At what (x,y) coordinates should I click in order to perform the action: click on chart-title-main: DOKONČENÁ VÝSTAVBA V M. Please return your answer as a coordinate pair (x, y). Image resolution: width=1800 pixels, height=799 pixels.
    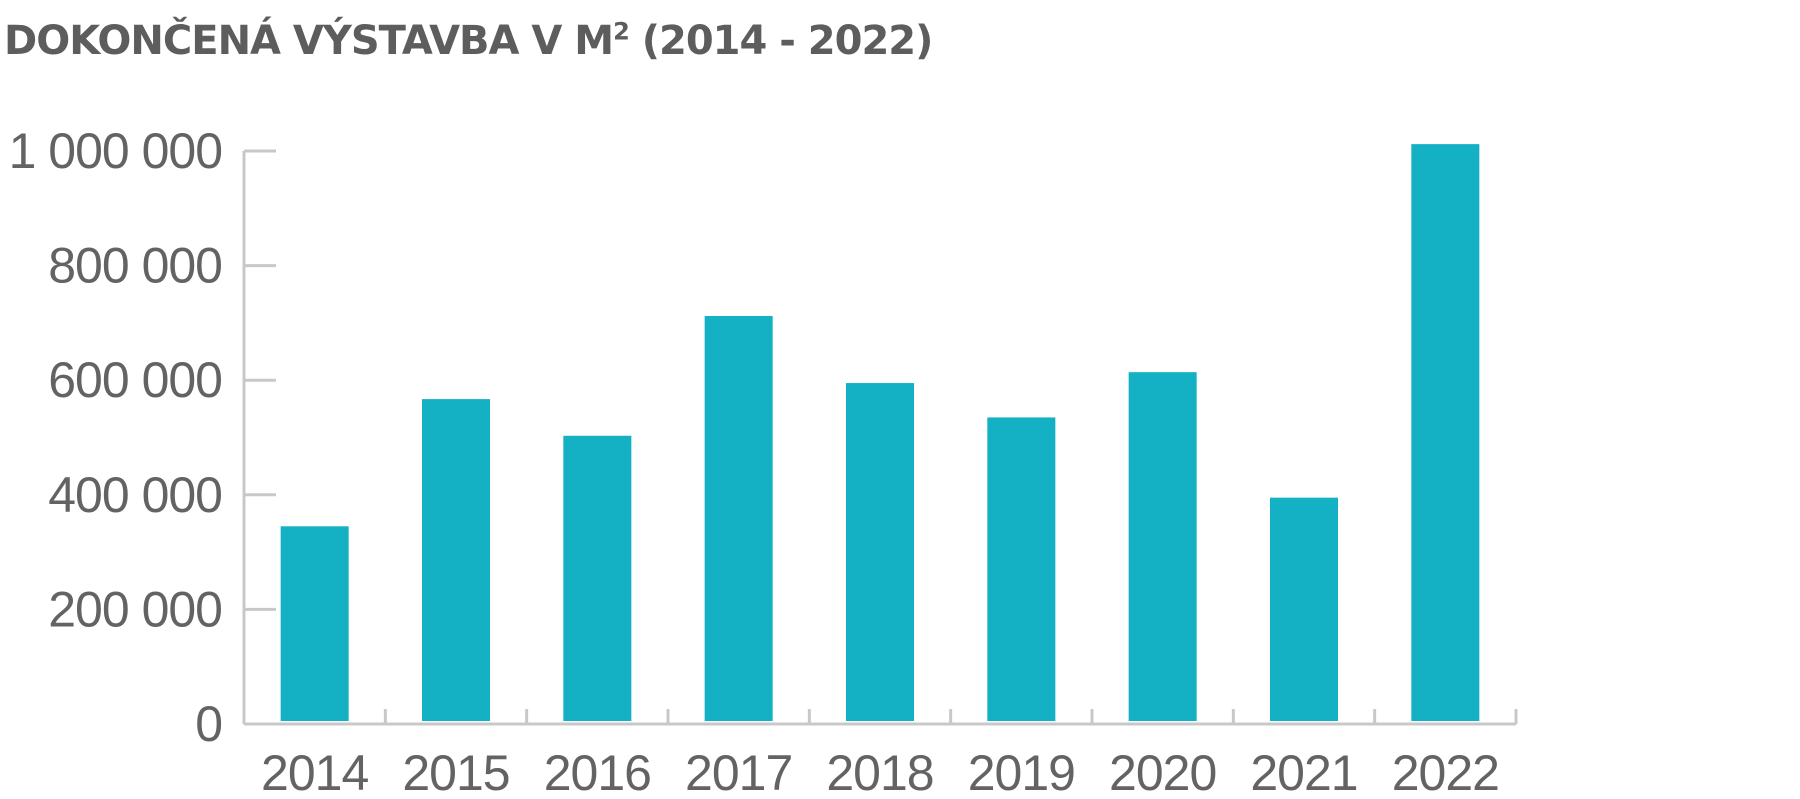
    Looking at the image, I should click on (309, 41).